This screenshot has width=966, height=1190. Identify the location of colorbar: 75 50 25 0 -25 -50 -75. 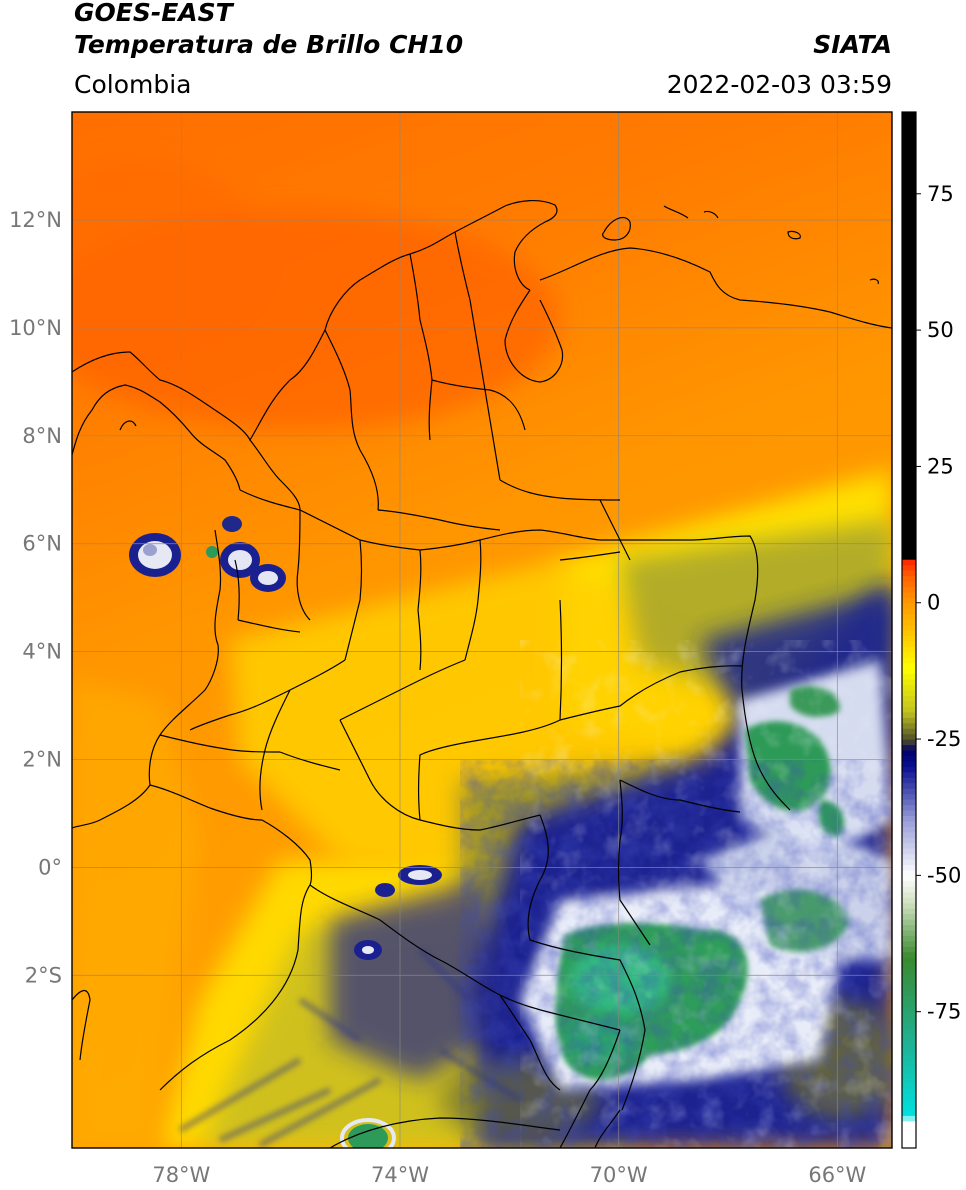
(931, 630).